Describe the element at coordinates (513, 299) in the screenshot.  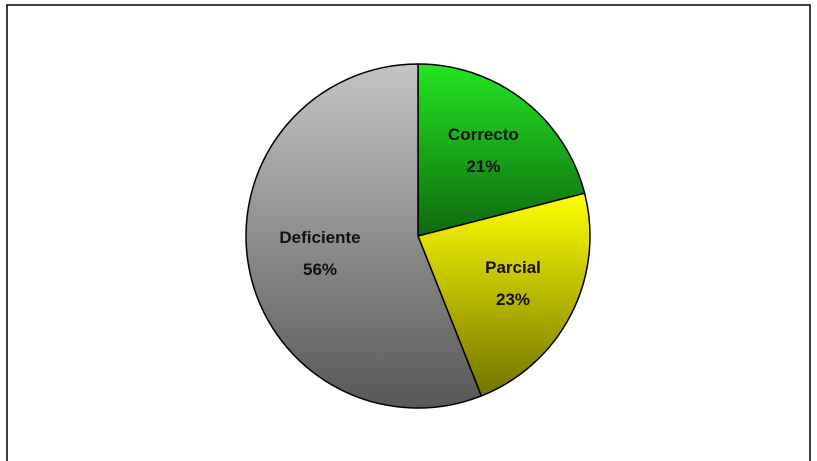
I see `slice-value-label: 23%` at that location.